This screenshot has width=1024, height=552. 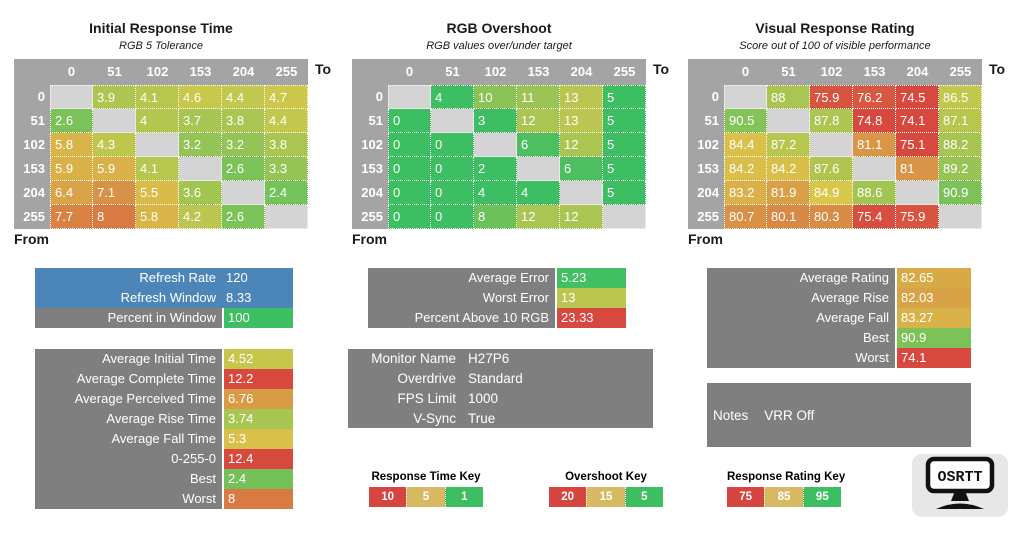 I want to click on stat-row: Percent Above 10 RGB 23.33, so click(x=497, y=318).